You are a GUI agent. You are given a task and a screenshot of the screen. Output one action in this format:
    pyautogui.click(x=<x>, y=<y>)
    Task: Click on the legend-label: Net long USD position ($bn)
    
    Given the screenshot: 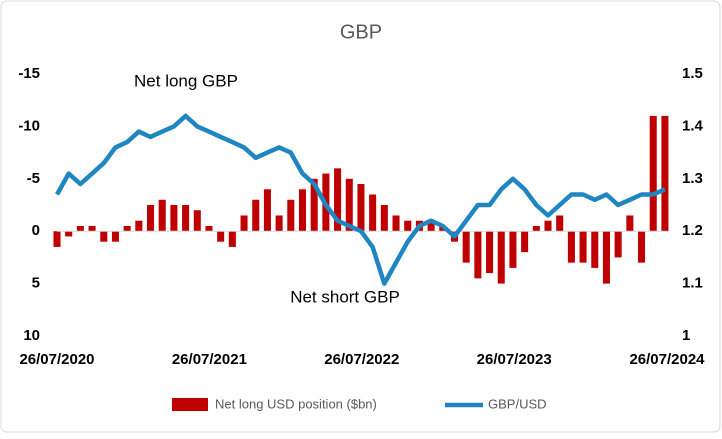 What is the action you would take?
    pyautogui.click(x=296, y=403)
    